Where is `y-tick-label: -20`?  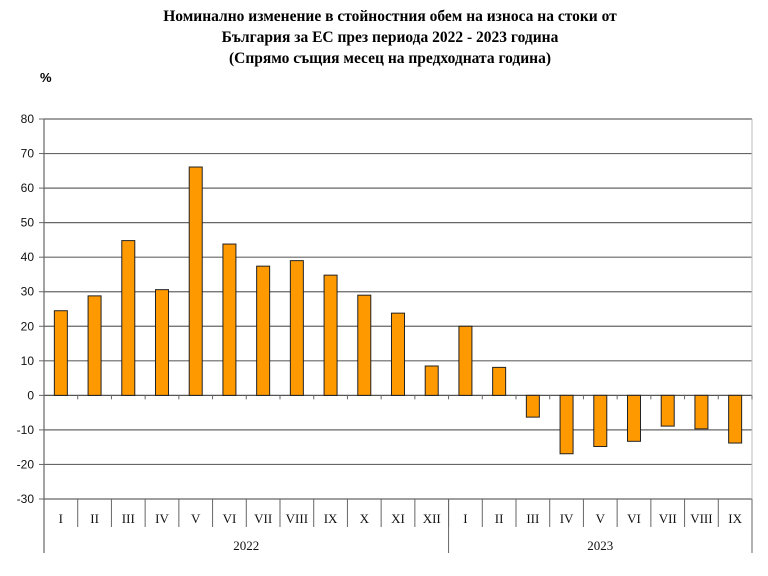
y-tick-label: -20 is located at coordinates (26, 464).